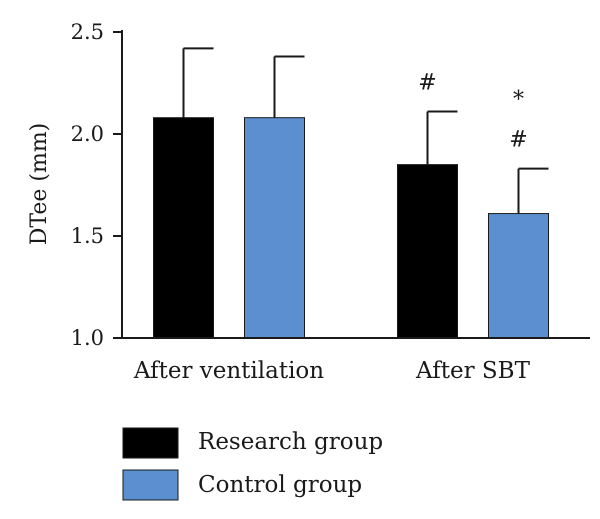  What do you see at coordinates (39, 184) in the screenshot?
I see `y-axis-title: DTee (mm)` at bounding box center [39, 184].